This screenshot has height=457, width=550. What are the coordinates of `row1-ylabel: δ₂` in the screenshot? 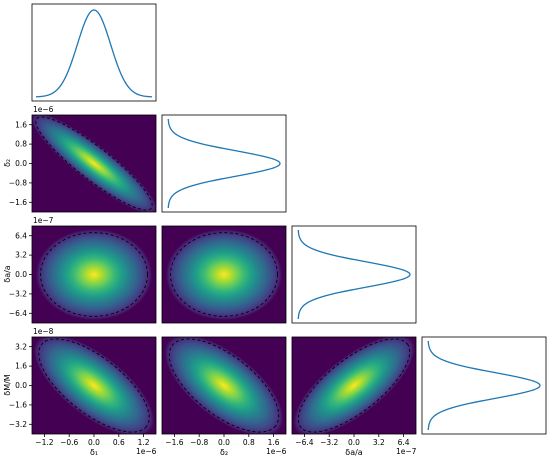 It's located at (7, 163).